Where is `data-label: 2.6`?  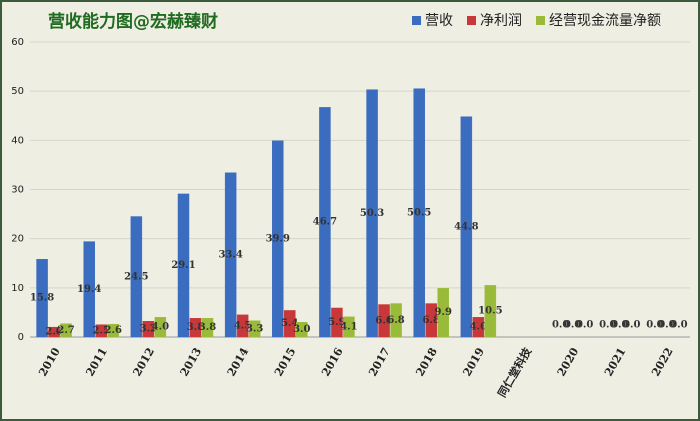 data-label: 2.6 is located at coordinates (113, 330).